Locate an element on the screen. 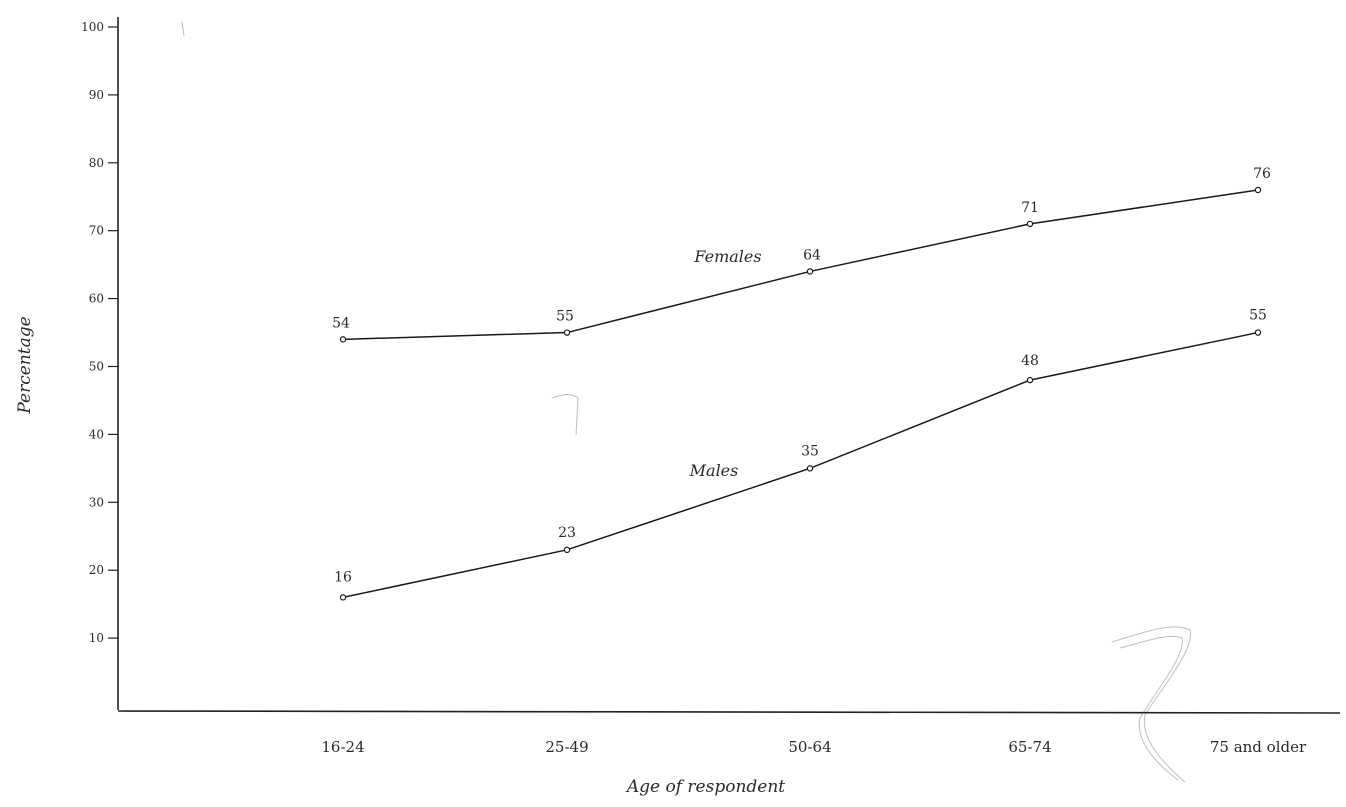 The image size is (1346, 807). x-axis-ticks: 16-24 25-49 50-64 65-74 75 and older is located at coordinates (814, 747).